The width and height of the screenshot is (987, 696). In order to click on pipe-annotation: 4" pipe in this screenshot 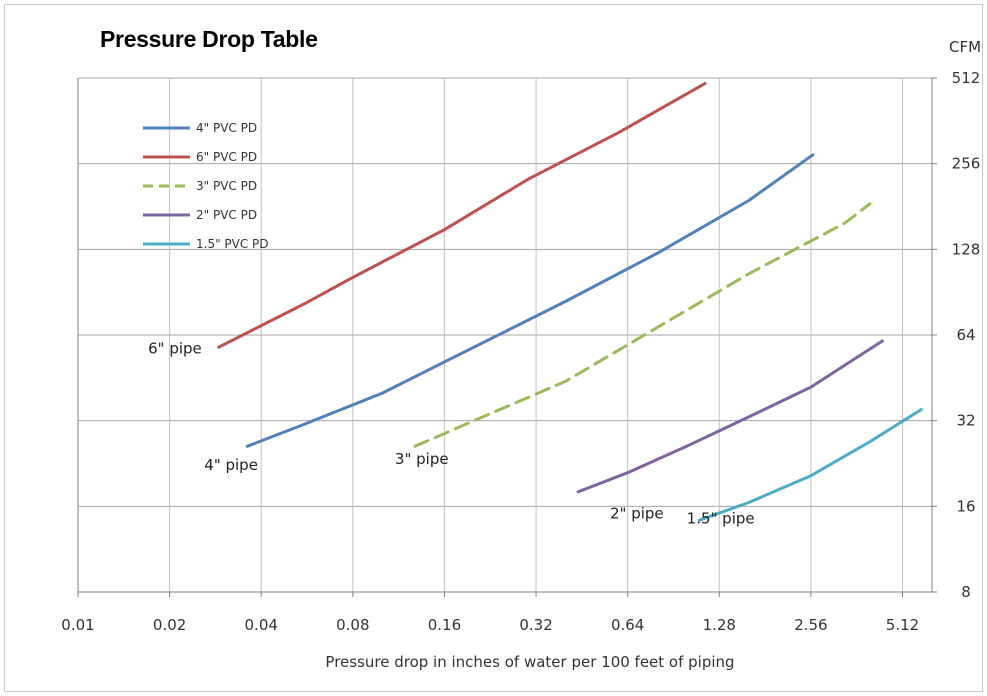, I will do `click(231, 465)`.